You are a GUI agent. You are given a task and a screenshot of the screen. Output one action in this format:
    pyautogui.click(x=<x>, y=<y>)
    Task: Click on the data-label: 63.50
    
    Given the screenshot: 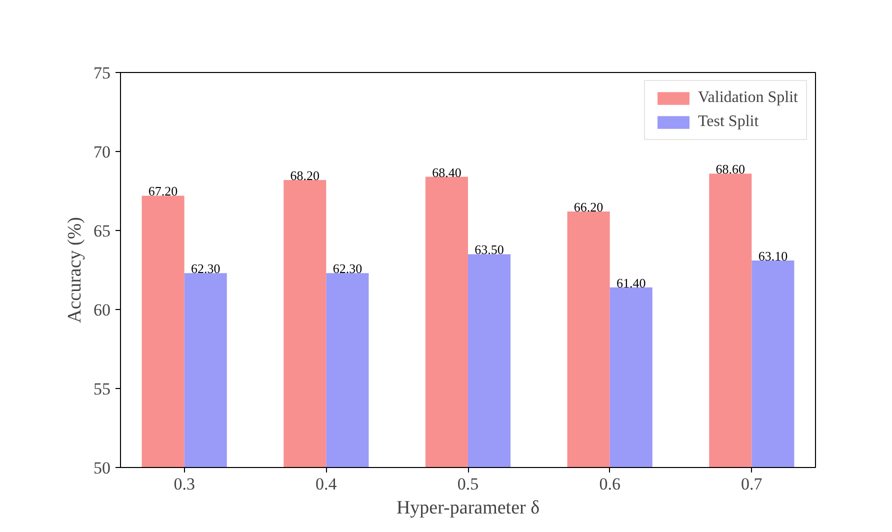 What is the action you would take?
    pyautogui.click(x=489, y=250)
    